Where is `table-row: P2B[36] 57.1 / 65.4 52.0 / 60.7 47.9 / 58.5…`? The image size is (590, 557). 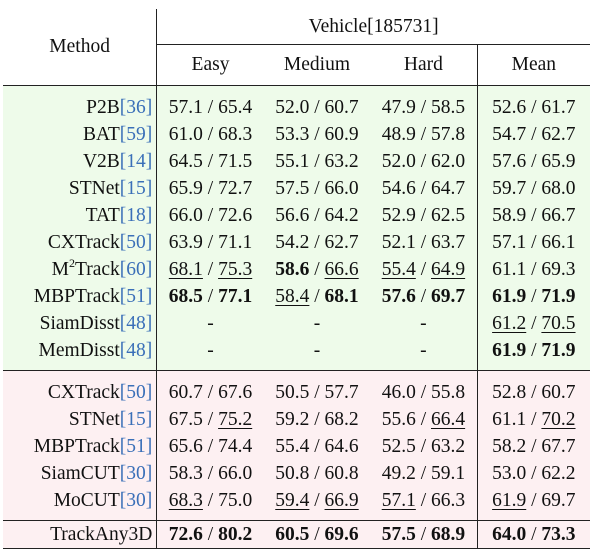 table-row: P2B[36] 57.1 / 65.4 52.0 / 60.7 47.9 / 58.5… is located at coordinates (296, 103).